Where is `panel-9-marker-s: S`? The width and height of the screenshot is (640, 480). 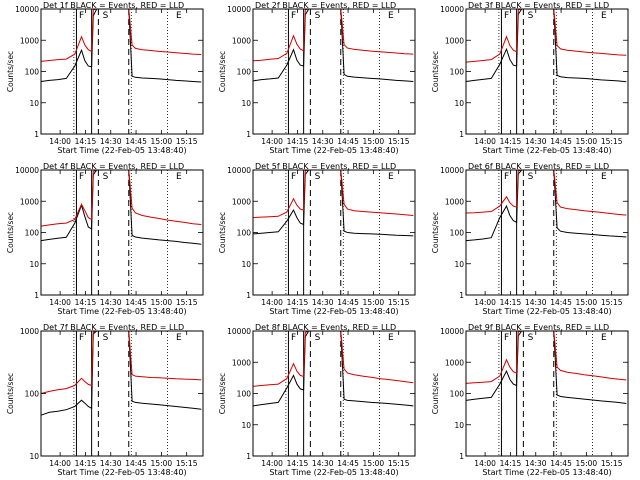
panel-9-marker-s: S is located at coordinates (531, 338).